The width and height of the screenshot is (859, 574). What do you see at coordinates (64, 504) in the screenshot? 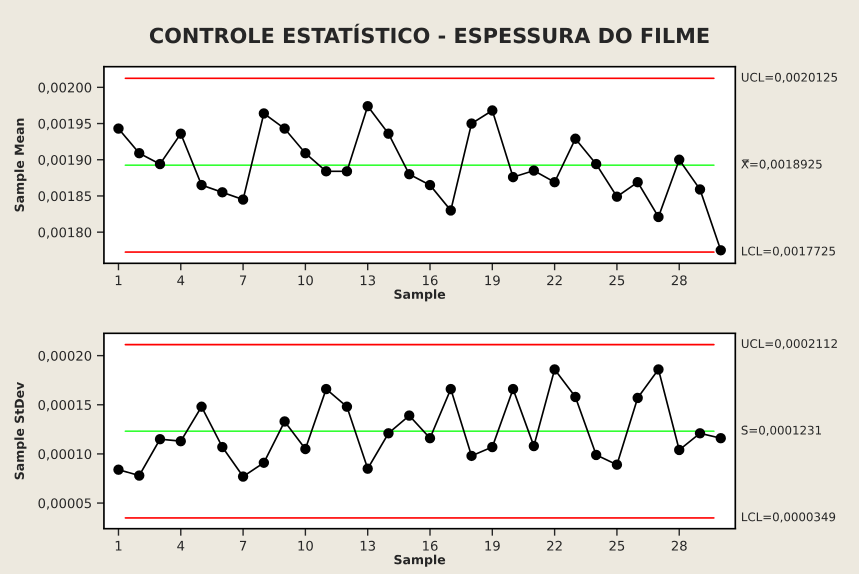
I see `y-tick-label: 0,00005` at bounding box center [64, 504].